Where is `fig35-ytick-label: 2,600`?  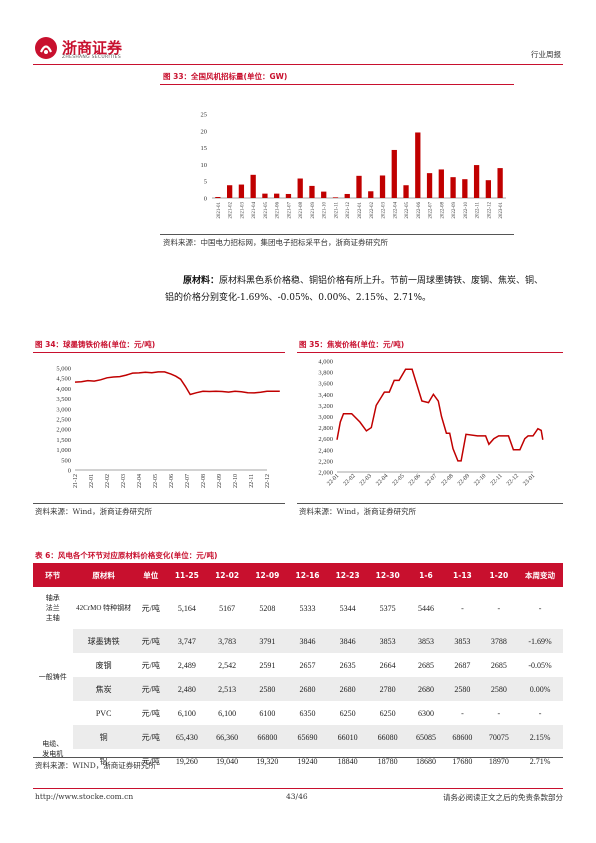
fig35-ytick-label: 2,600 is located at coordinates (325, 439).